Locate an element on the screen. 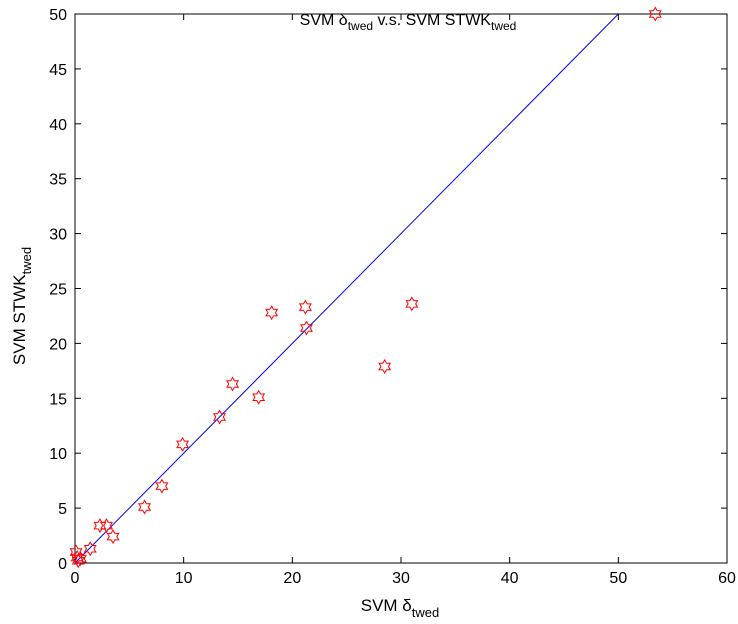 The width and height of the screenshot is (738, 624). y-tick-label: 20 is located at coordinates (58, 344).